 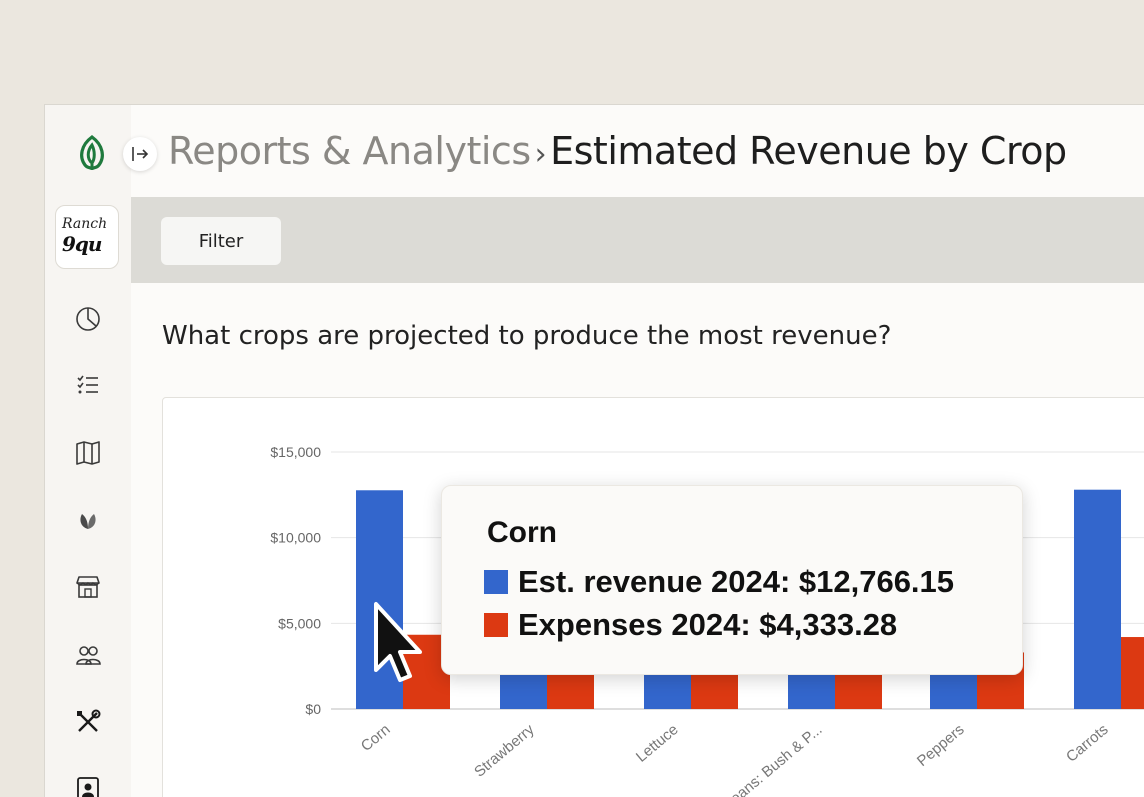 I want to click on sidebar-expand-icon, so click(x=140, y=154).